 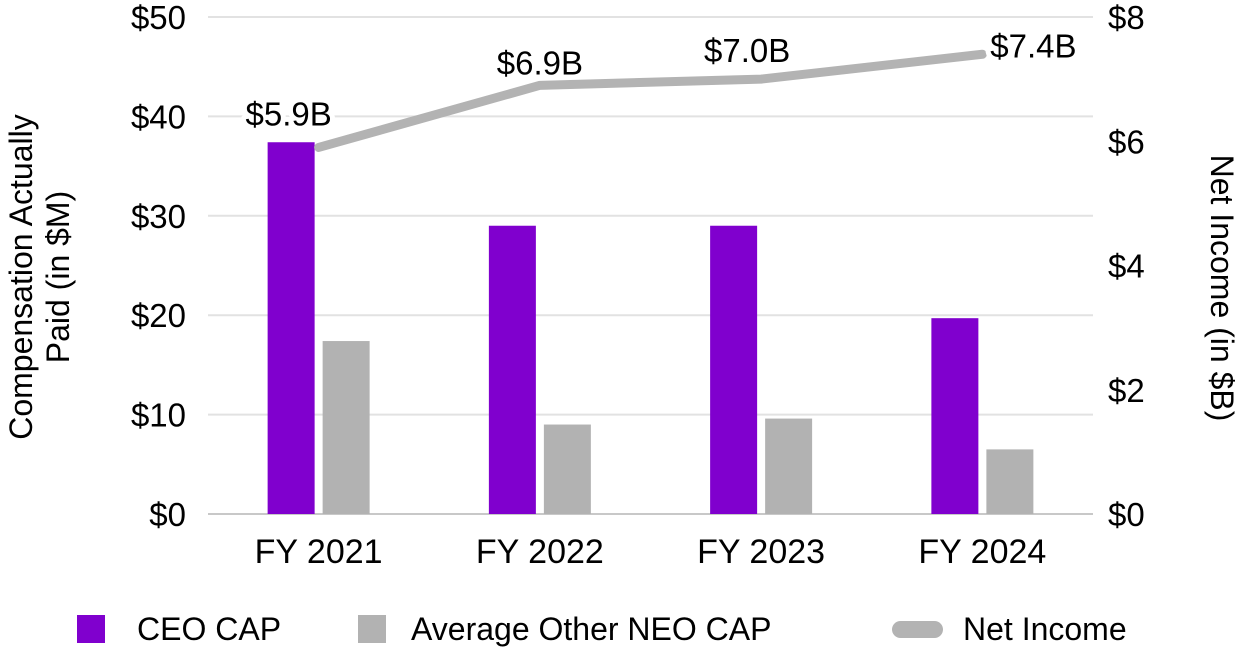 What do you see at coordinates (58, 277) in the screenshot?
I see `left-axis-title-line2: Paid (in $M)` at bounding box center [58, 277].